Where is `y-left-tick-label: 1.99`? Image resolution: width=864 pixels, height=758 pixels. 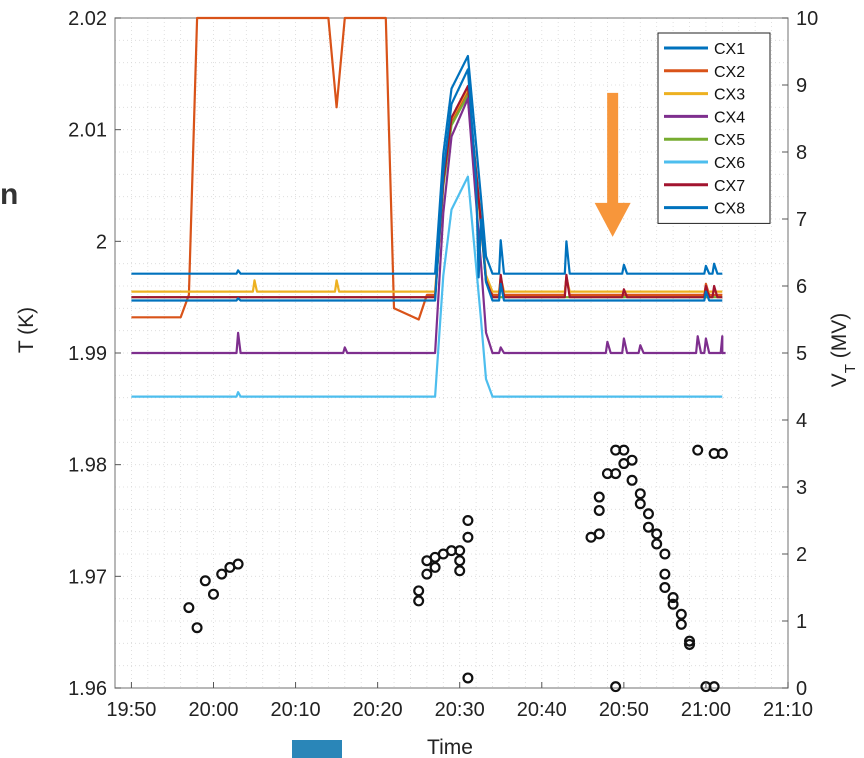 y-left-tick-label: 1.99 is located at coordinates (87, 354).